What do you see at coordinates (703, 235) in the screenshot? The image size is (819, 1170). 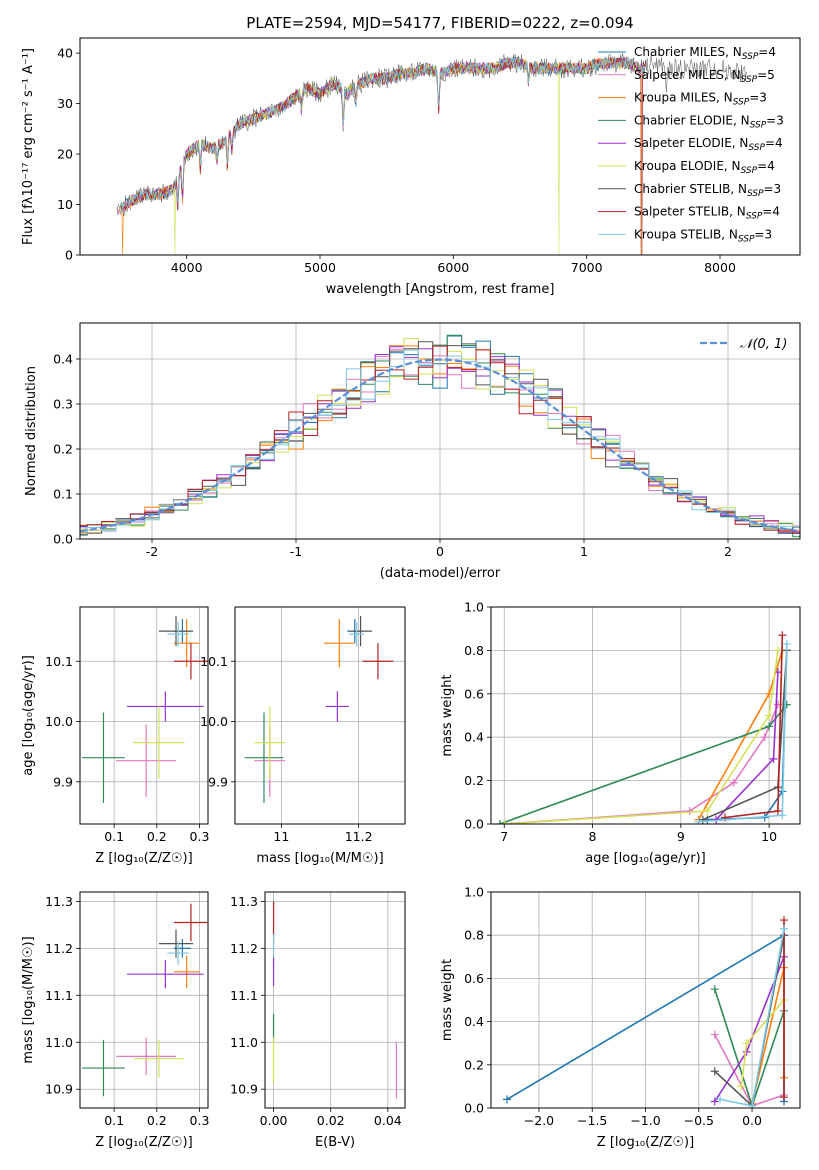 I see `legend-entry: Kroupa STELIB, NSSP=3` at bounding box center [703, 235].